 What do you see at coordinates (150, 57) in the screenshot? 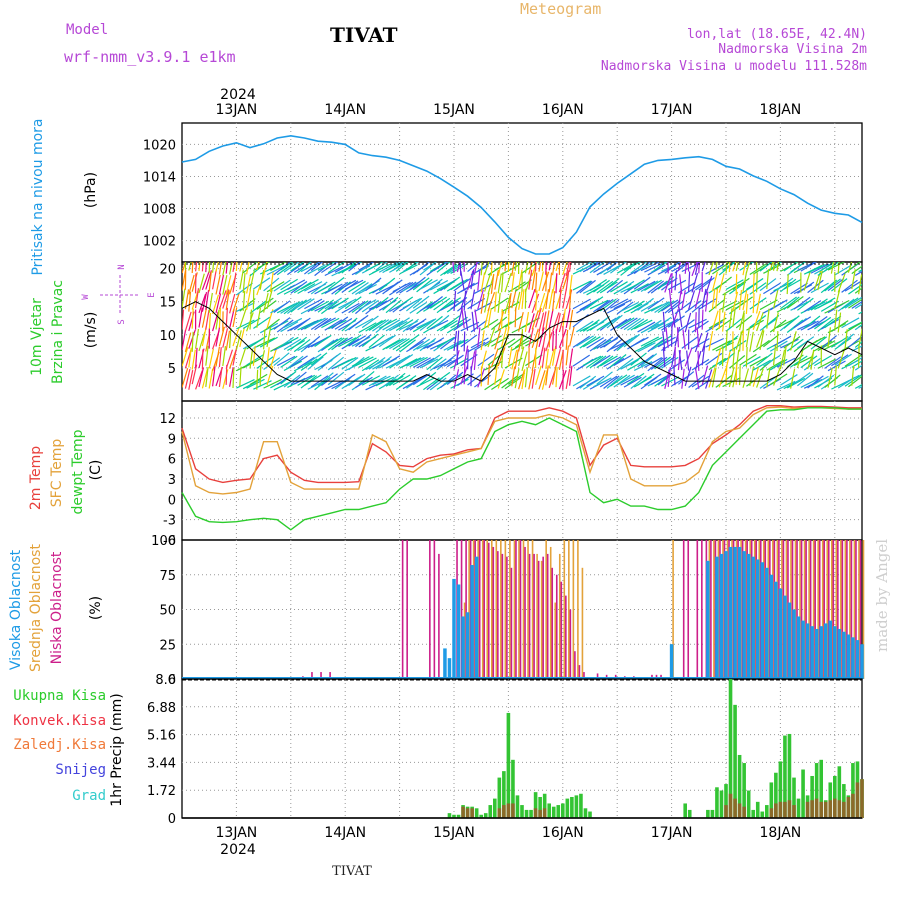
I see `model-name: wrf-nmm_v3.9.1 e1km` at bounding box center [150, 57].